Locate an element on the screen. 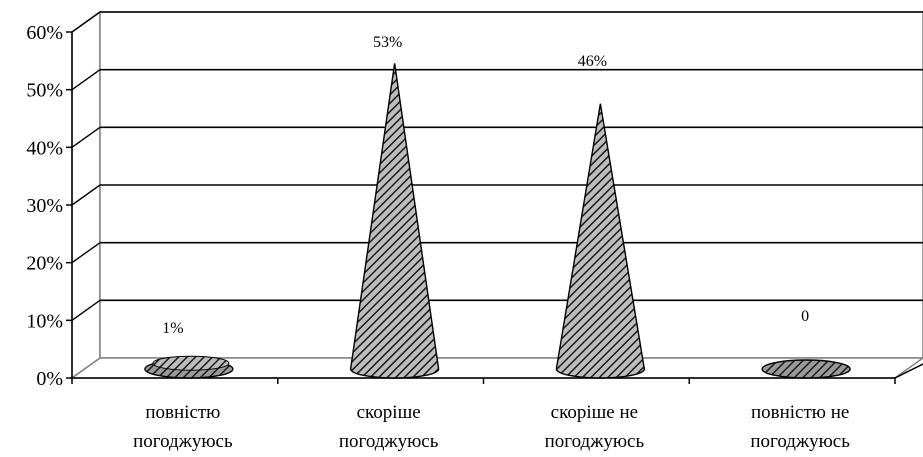  y-tick-label: 20% is located at coordinates (44, 264).